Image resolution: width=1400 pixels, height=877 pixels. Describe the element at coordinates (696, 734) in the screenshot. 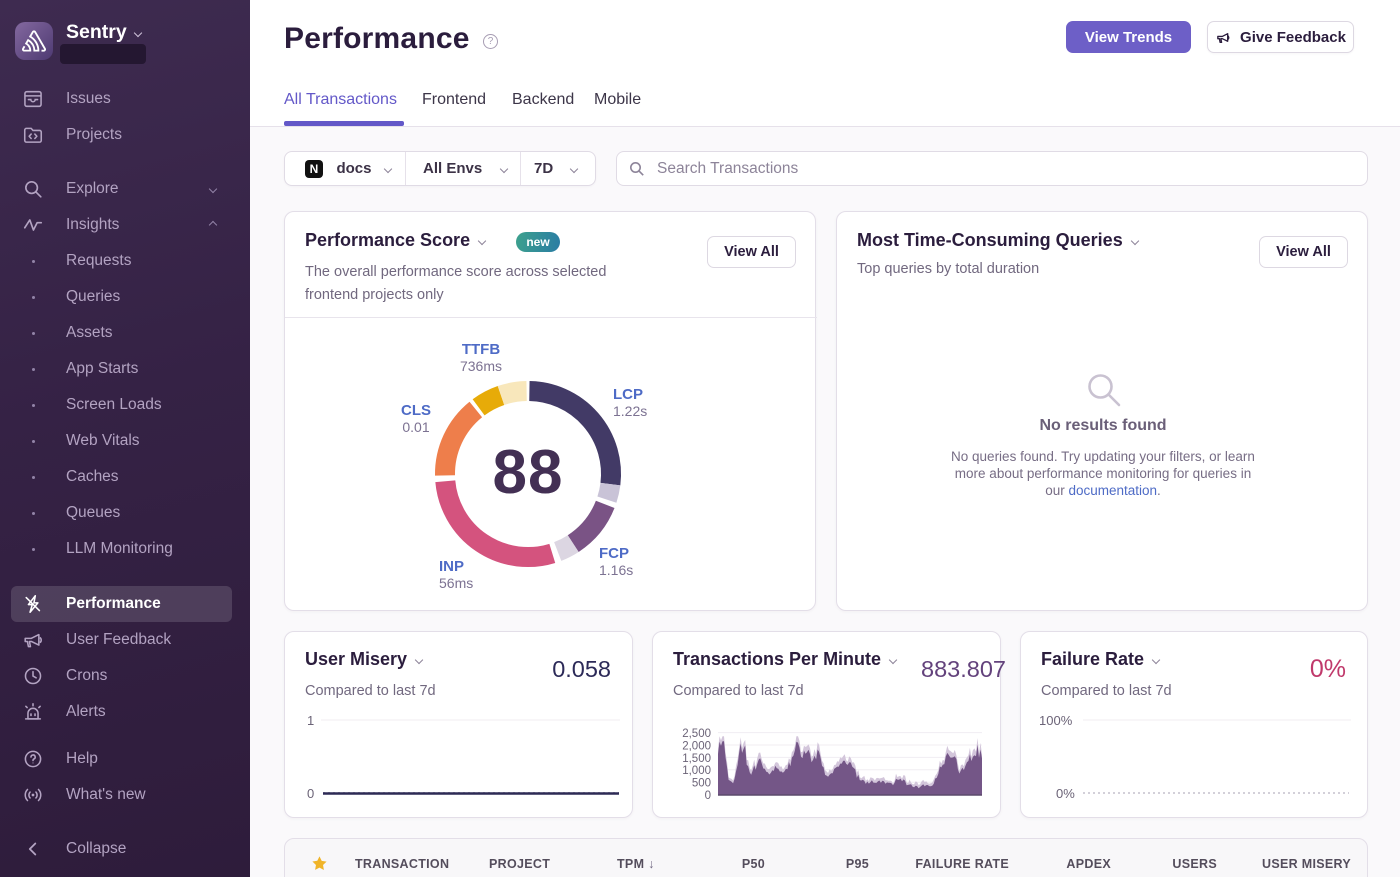

I see `svg-text: 2,500` at that location.